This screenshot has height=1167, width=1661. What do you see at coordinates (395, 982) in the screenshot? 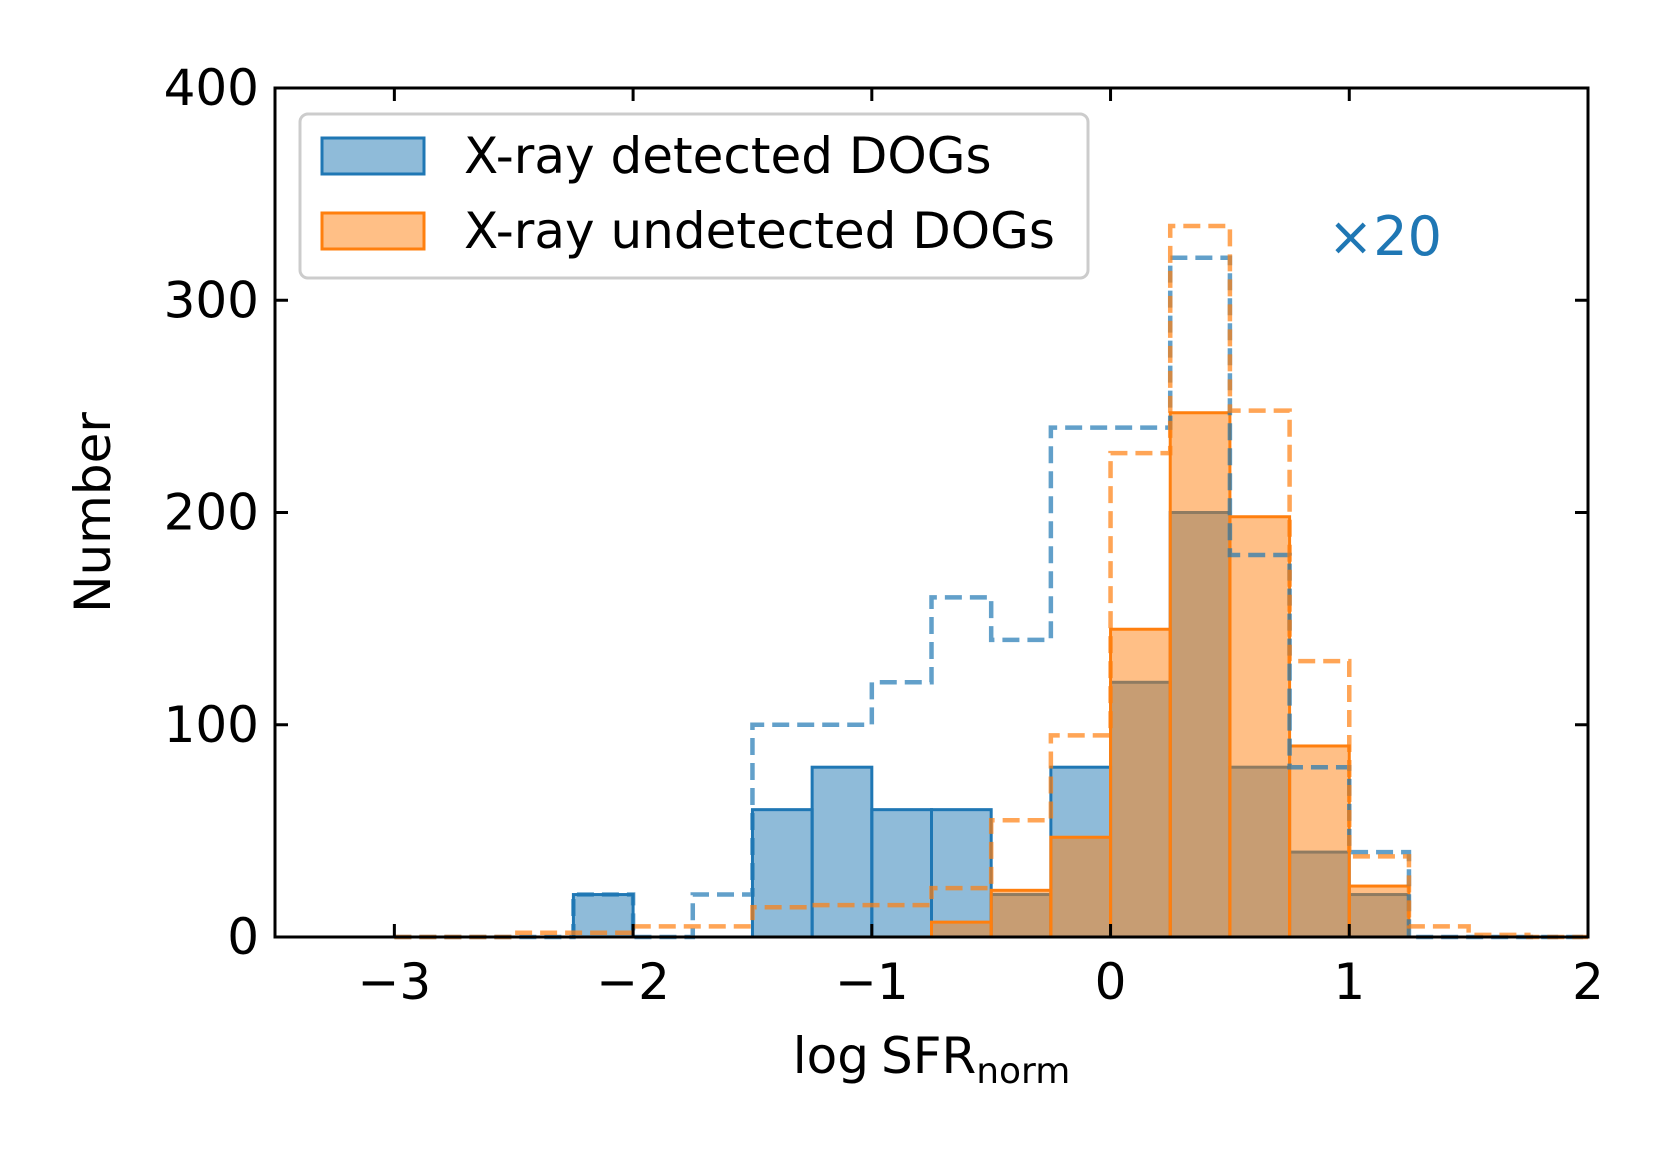
I see `x-tick-label: −3` at bounding box center [395, 982].